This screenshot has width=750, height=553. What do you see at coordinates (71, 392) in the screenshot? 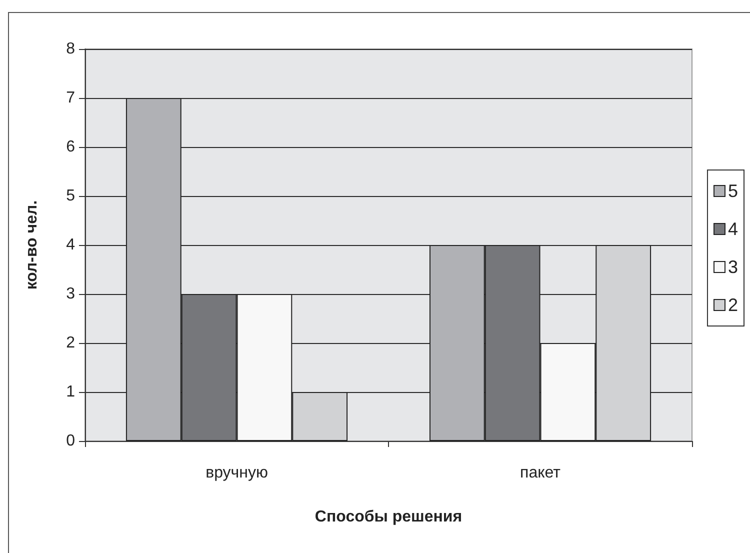
I see `y-tick-label: 1` at bounding box center [71, 392].